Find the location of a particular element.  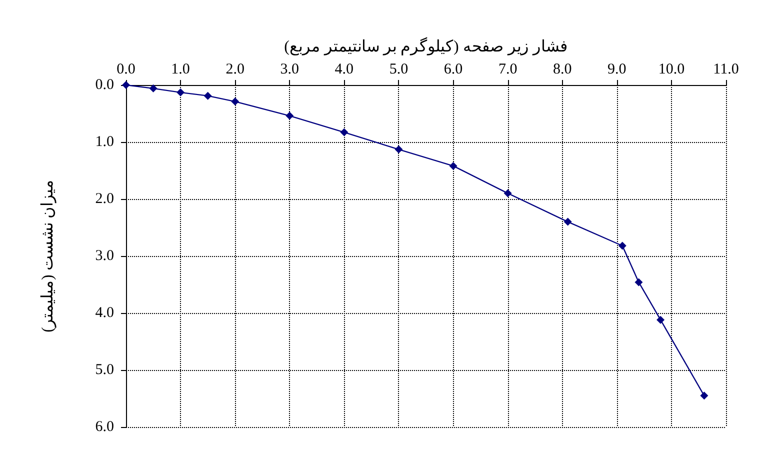

y-tick-label: 2.0 is located at coordinates (104, 199).